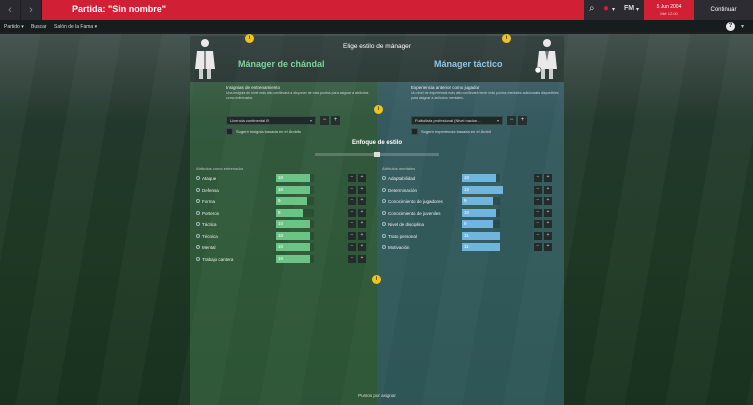 The image size is (753, 405). Describe the element at coordinates (119, 9) in the screenshot. I see `game-title: Partida: "Sin nombre"` at that location.